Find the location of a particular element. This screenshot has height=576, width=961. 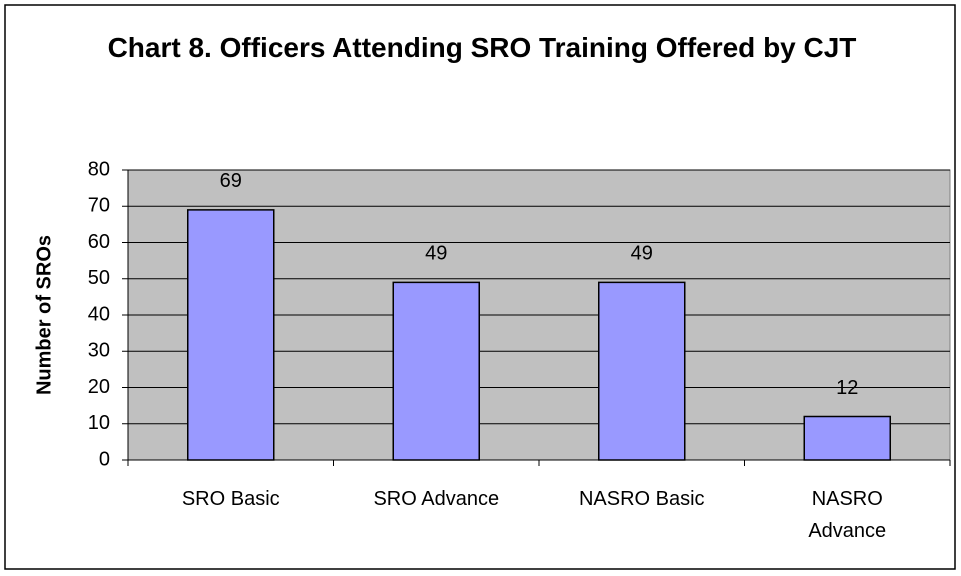

y-tick-label: 30 is located at coordinates (99, 351).